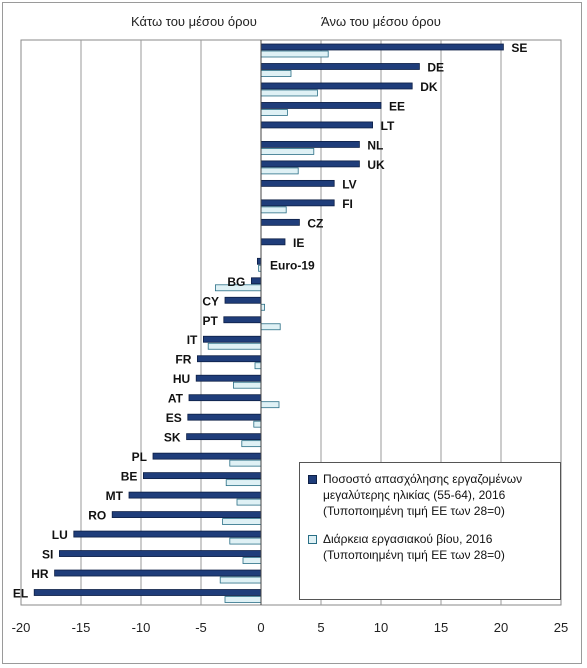 This screenshot has width=587, height=668. I want to click on bar-employment-at, so click(225, 398).